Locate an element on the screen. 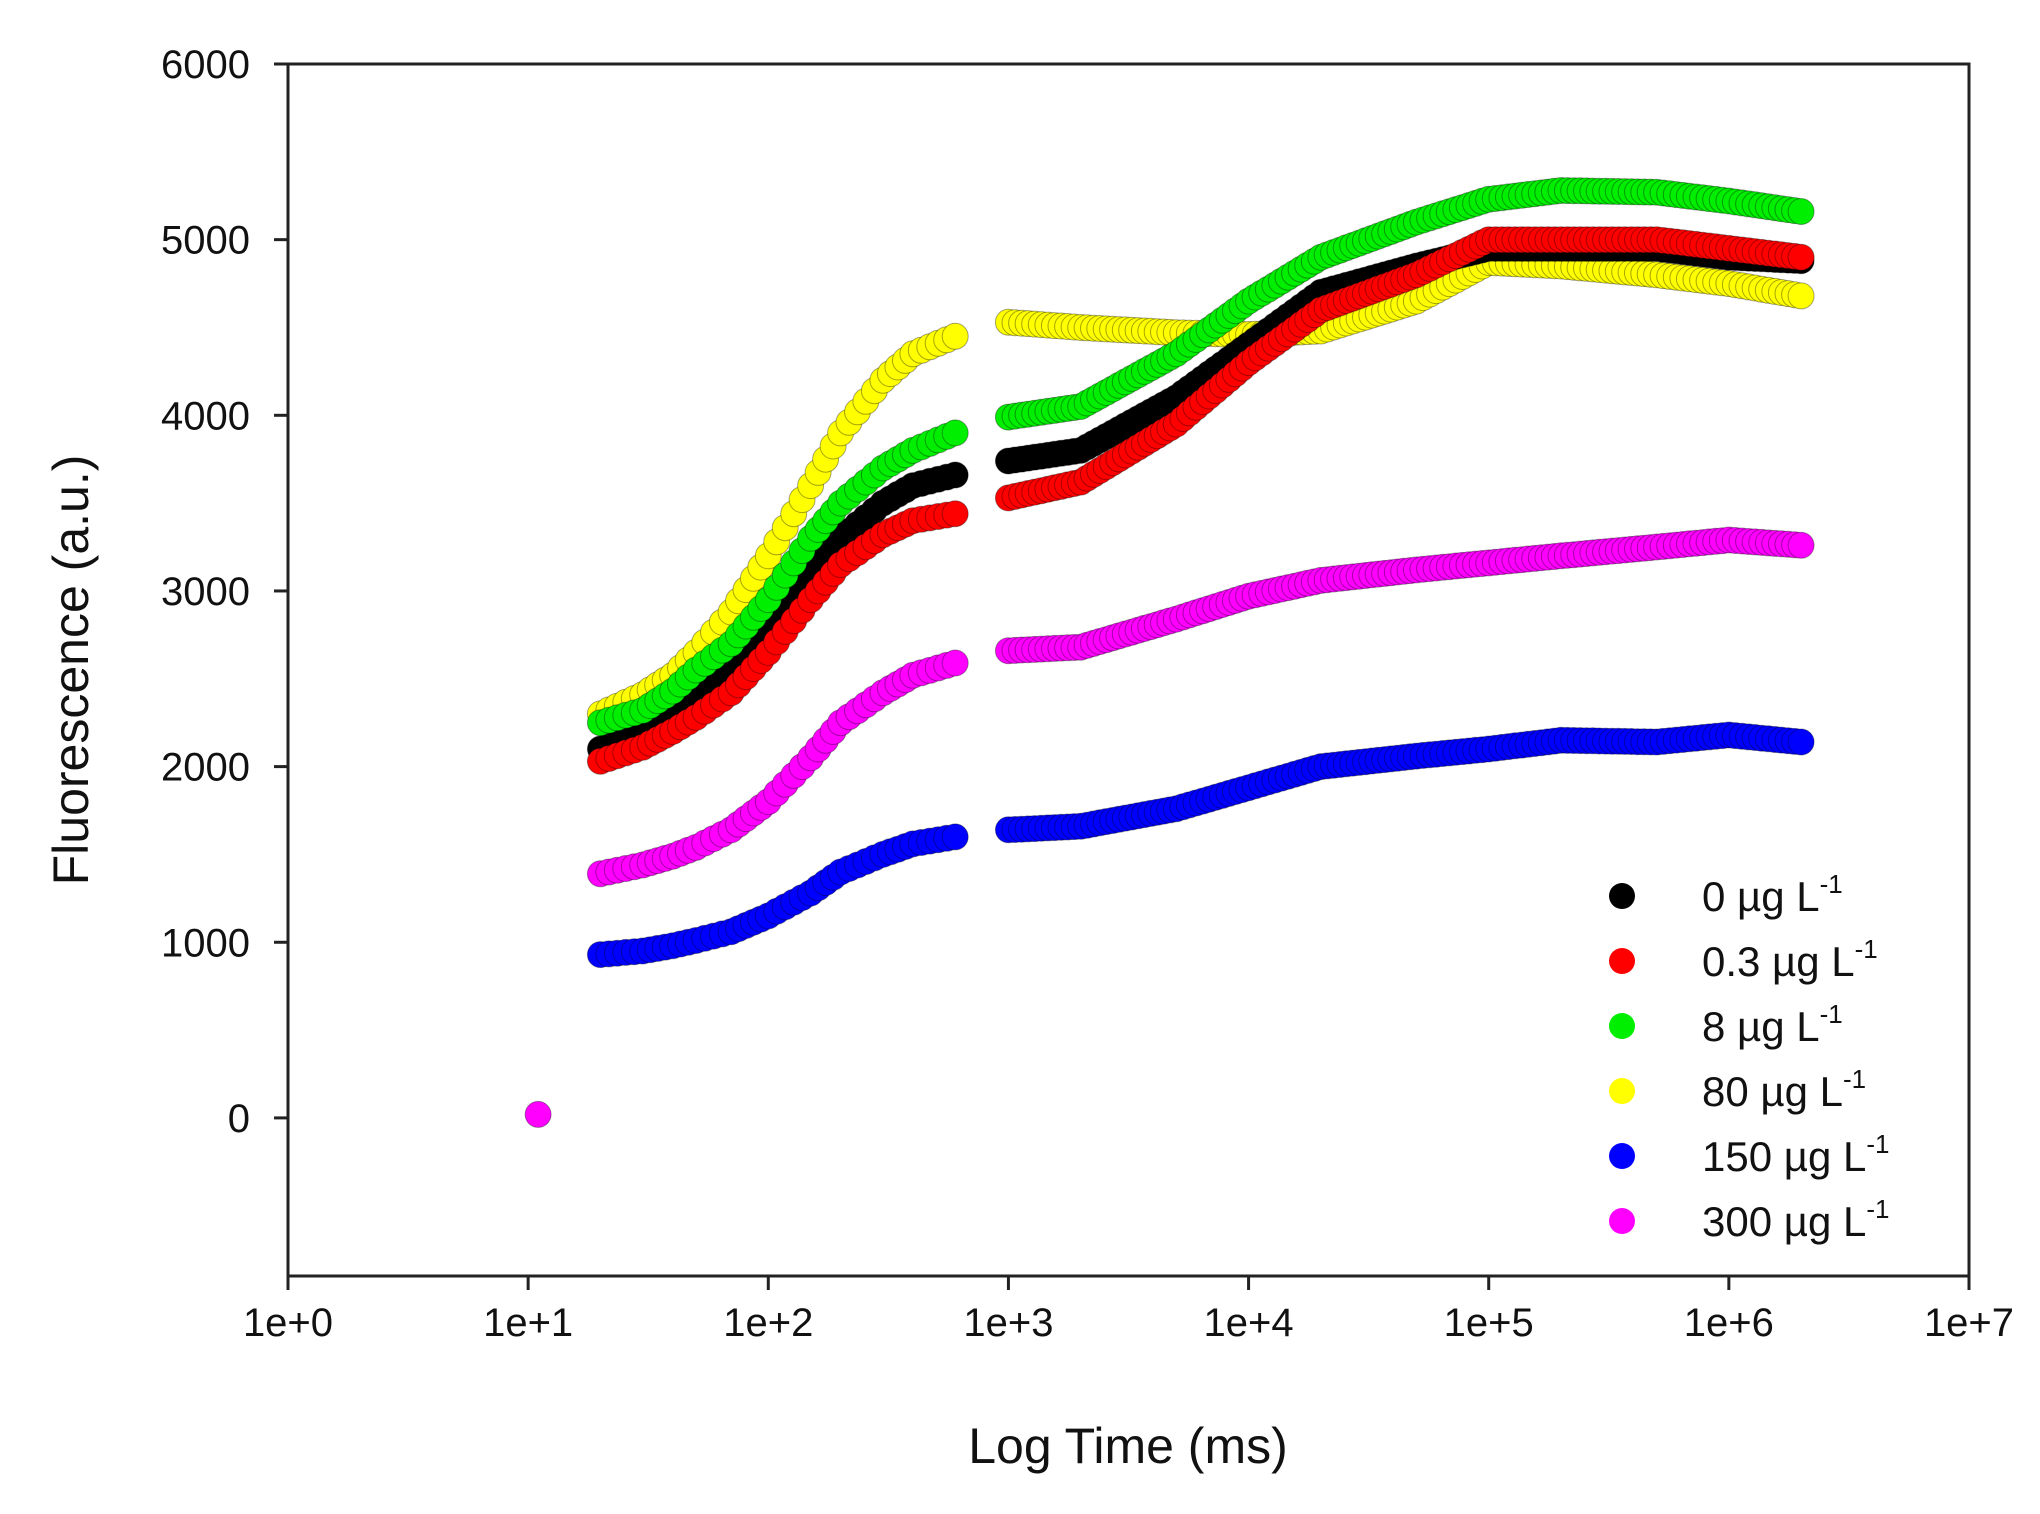 The width and height of the screenshot is (2040, 1514). x-tick-label: 1e+1 is located at coordinates (528, 1323).